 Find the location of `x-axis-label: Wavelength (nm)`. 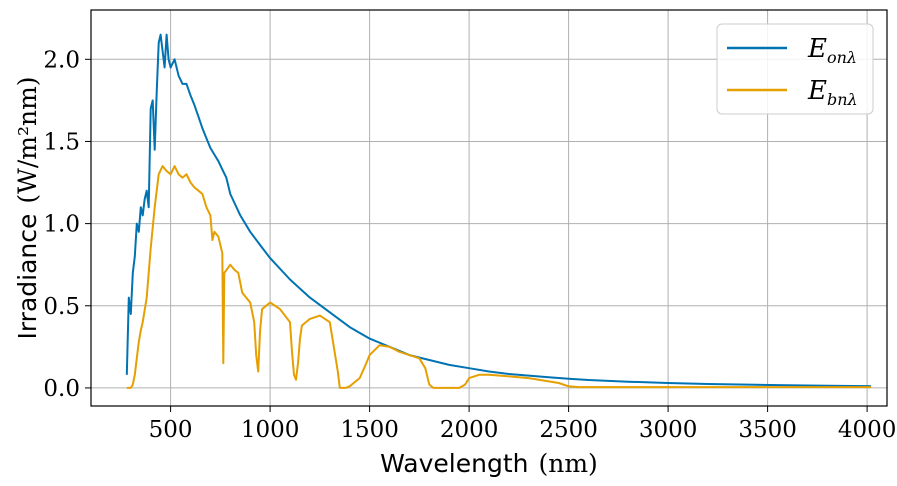

x-axis-label: Wavelength (nm) is located at coordinates (489, 463).